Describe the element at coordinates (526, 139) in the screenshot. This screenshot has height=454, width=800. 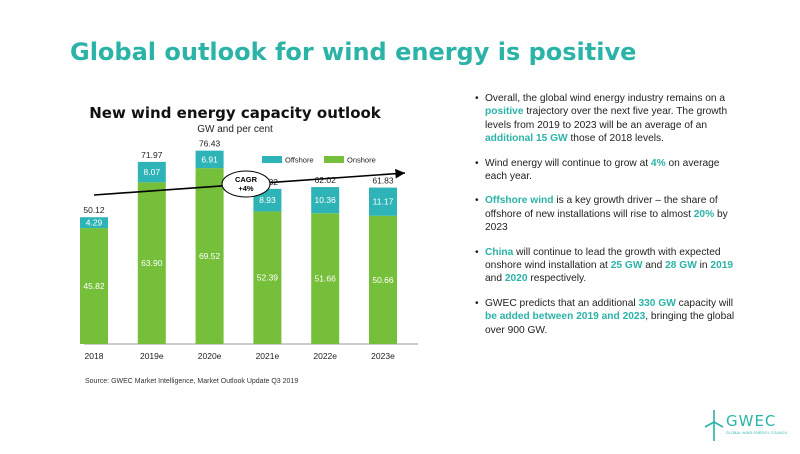
I see `highlighted-text: additional 15 GW` at that location.